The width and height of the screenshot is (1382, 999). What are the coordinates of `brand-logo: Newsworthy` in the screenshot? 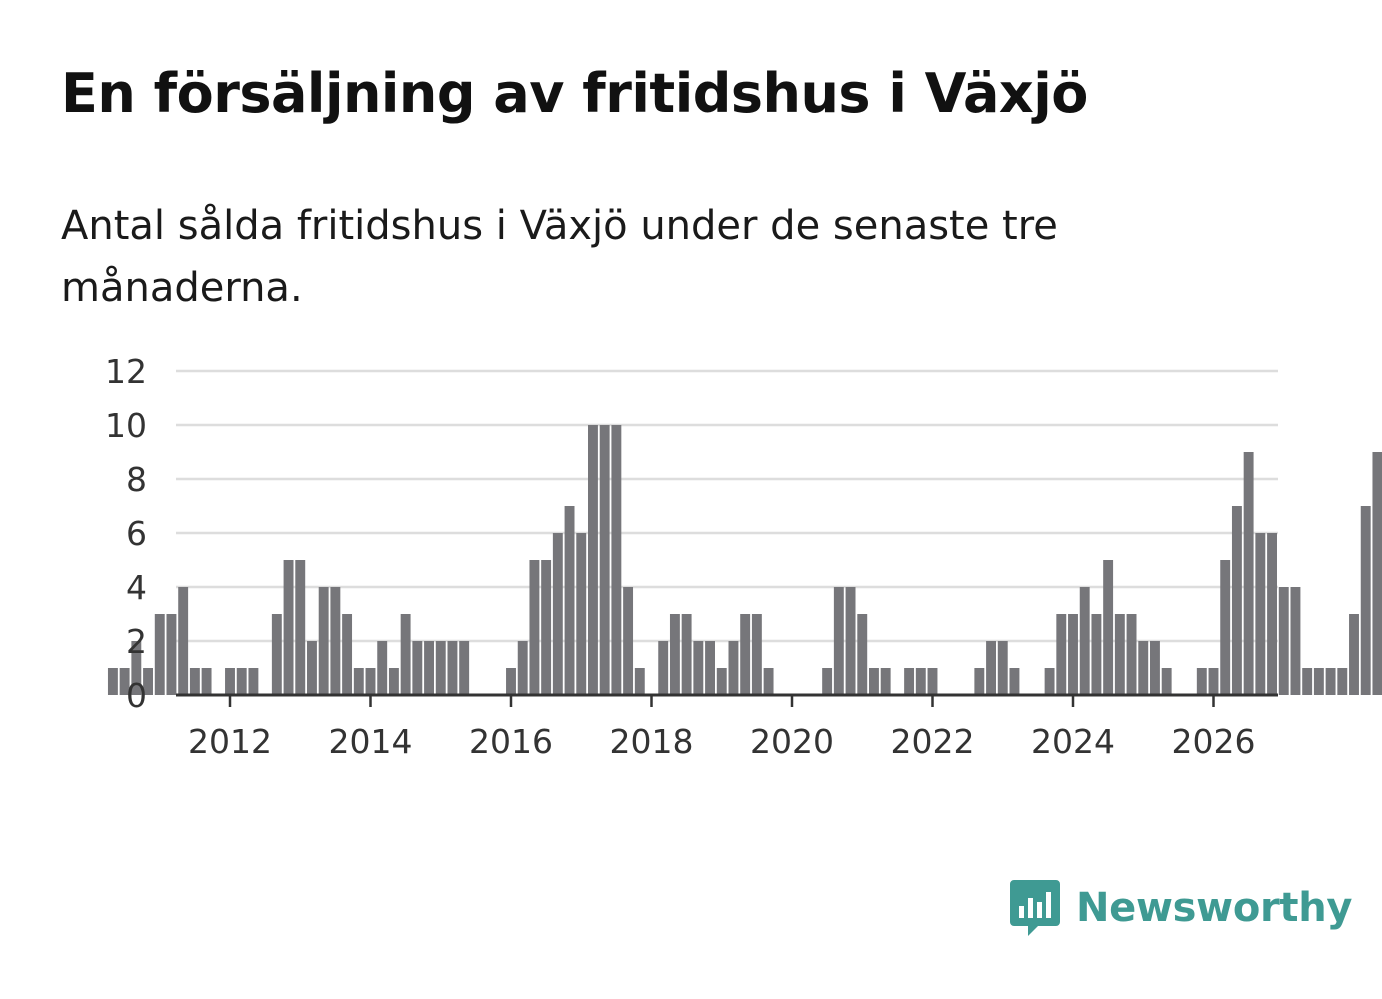 It's located at (1180, 908).